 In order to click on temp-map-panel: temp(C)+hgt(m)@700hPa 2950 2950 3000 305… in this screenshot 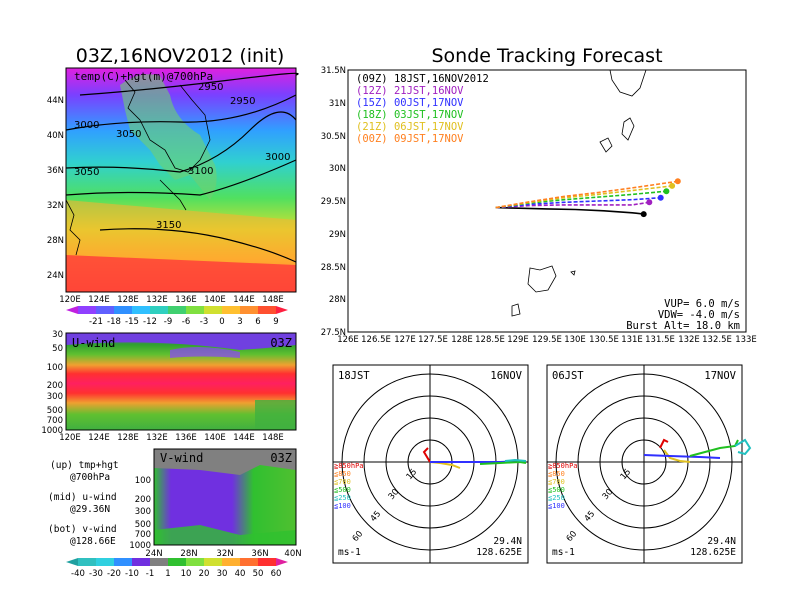, I will do `click(173, 186)`.